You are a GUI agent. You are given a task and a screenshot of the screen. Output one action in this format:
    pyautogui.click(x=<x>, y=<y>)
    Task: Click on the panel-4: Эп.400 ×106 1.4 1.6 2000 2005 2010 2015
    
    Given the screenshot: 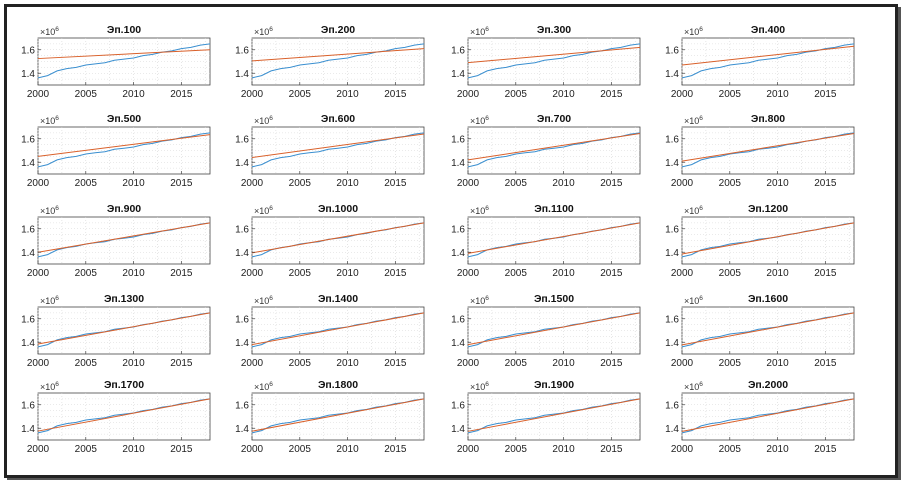 What is the action you would take?
    pyautogui.click(x=760, y=62)
    